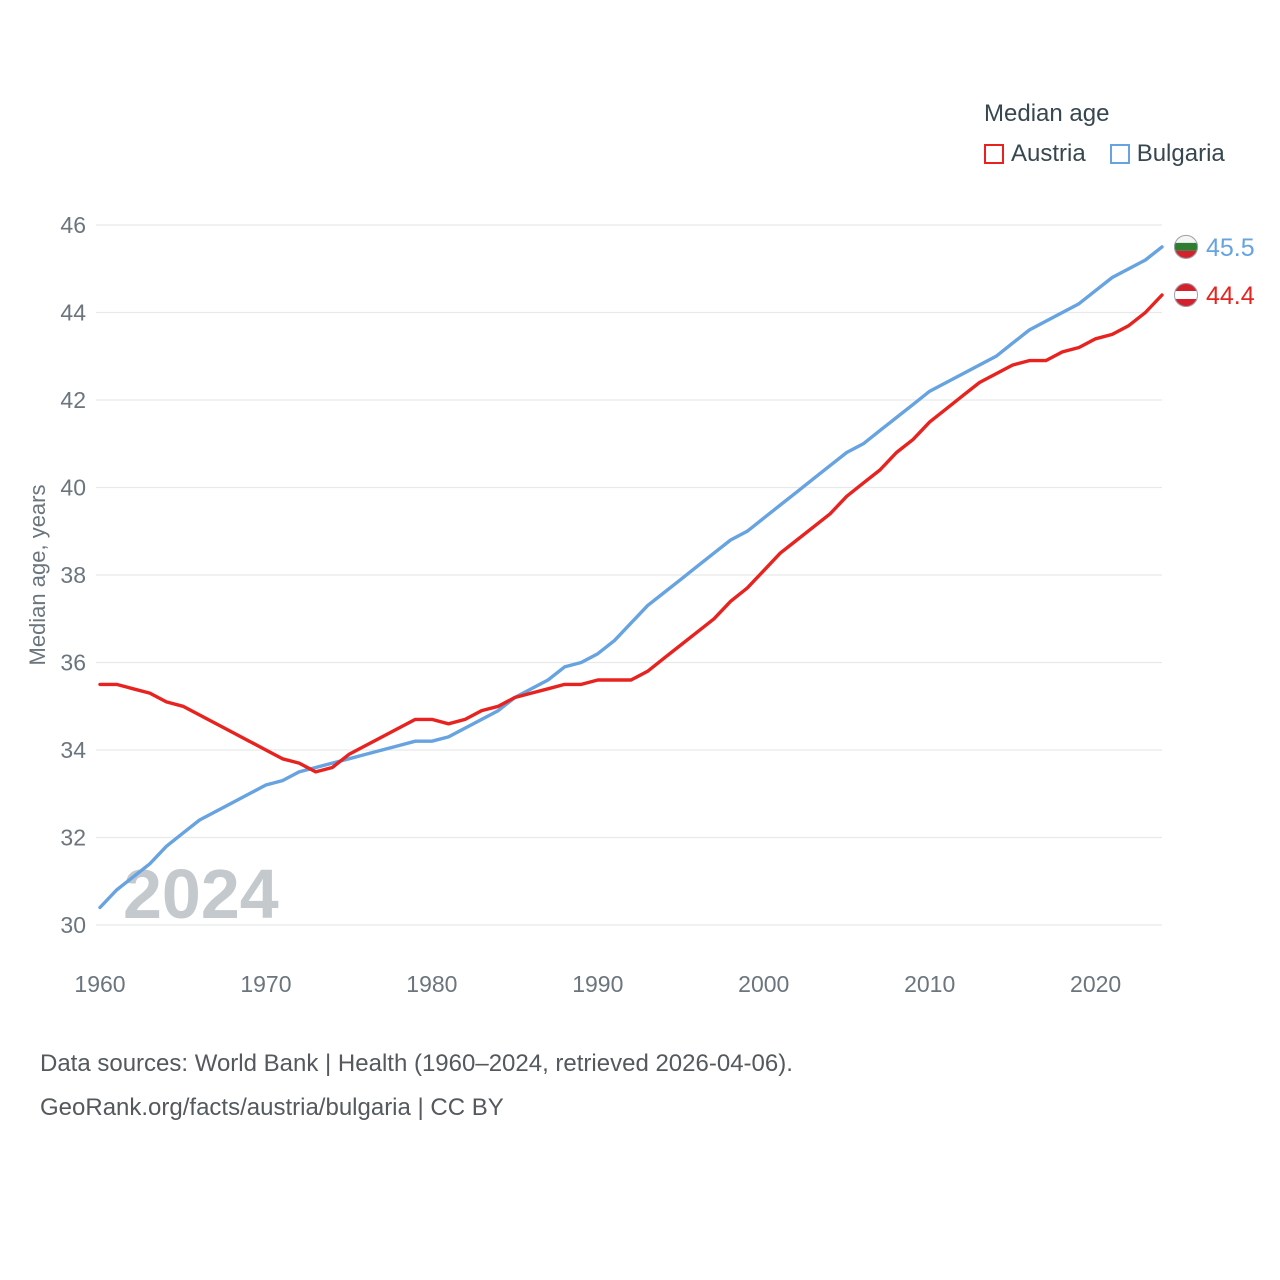  I want to click on x-tick-label: 2010, so click(929, 984).